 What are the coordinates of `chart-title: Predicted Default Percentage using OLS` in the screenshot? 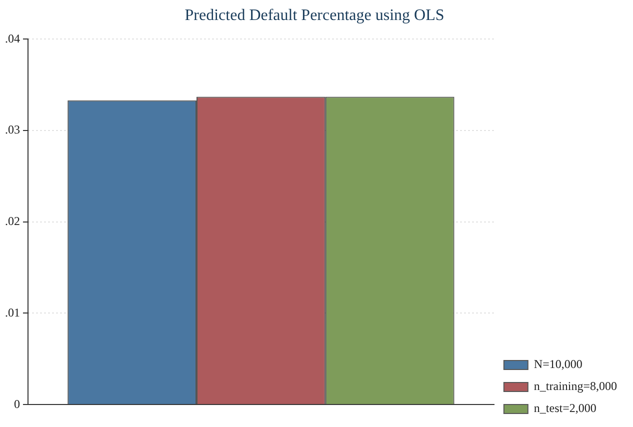 It's located at (314, 15).